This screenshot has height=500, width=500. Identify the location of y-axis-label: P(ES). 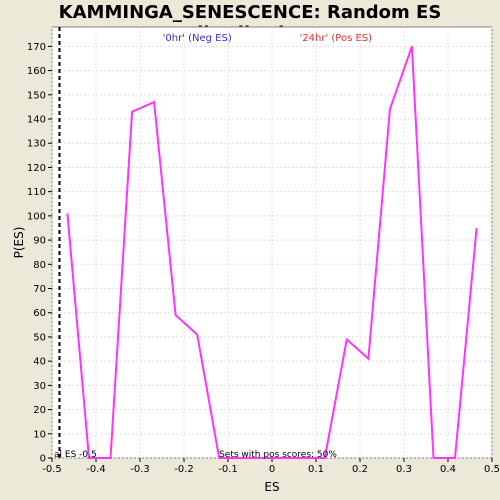
(19, 243).